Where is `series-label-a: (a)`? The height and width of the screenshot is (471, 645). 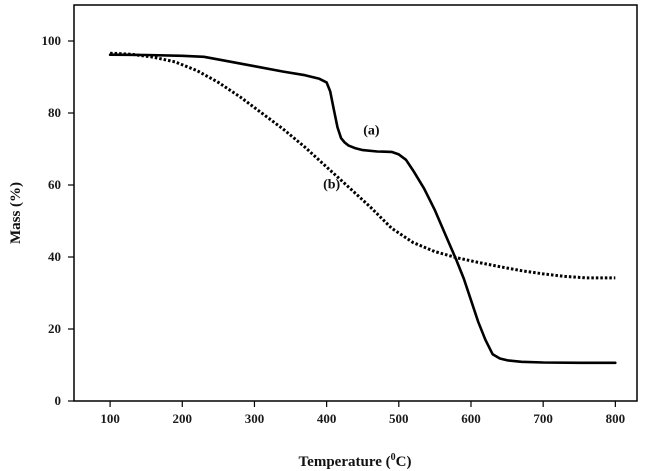
series-label-a: (a) is located at coordinates (371, 131).